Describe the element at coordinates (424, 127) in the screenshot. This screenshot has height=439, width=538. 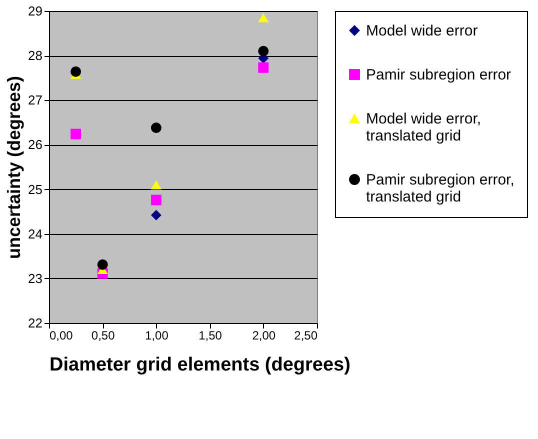
I see `legend-label: Model wide error, translated grid` at that location.